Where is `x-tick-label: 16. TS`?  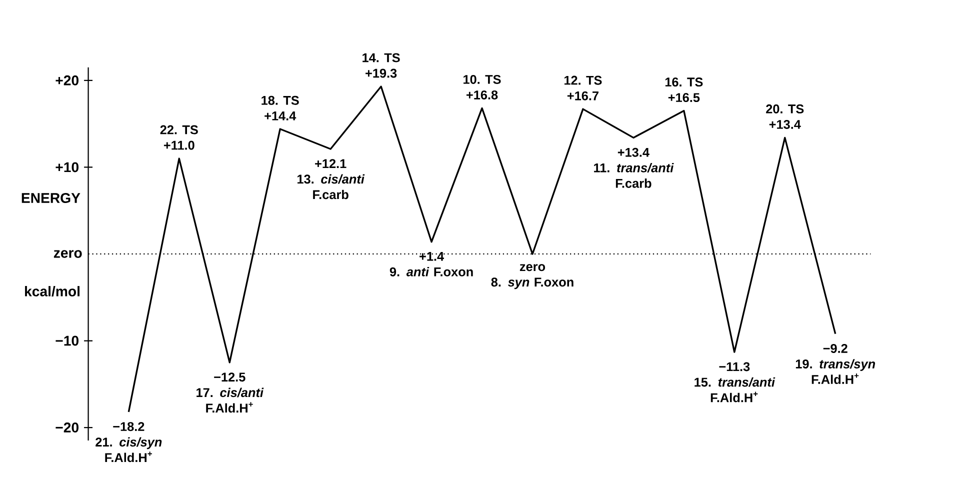
x-tick-label: 16. TS is located at coordinates (684, 82).